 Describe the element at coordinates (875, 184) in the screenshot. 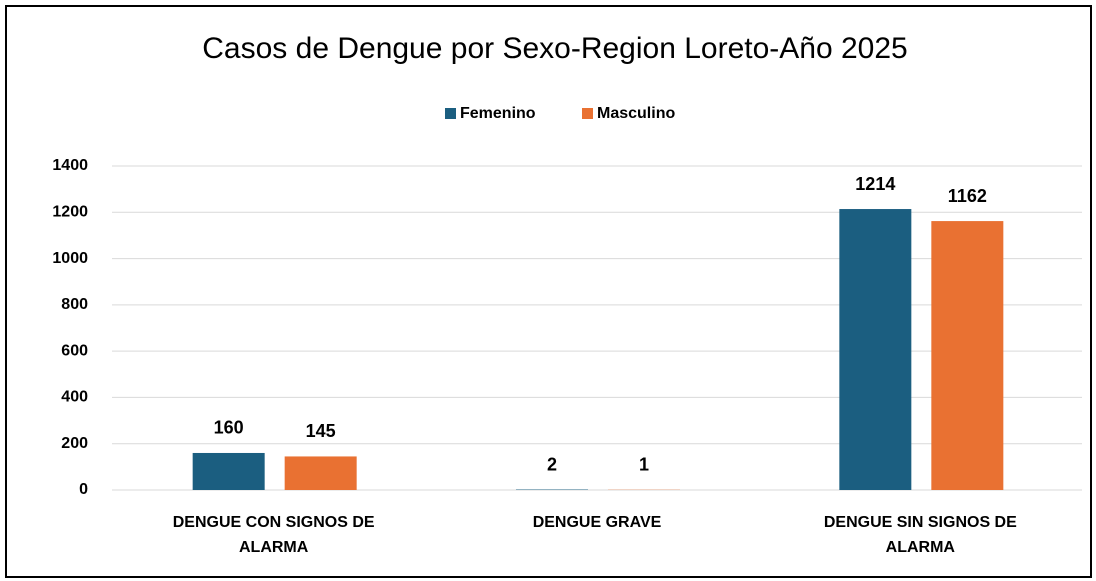

I see `data-label: 1214` at that location.